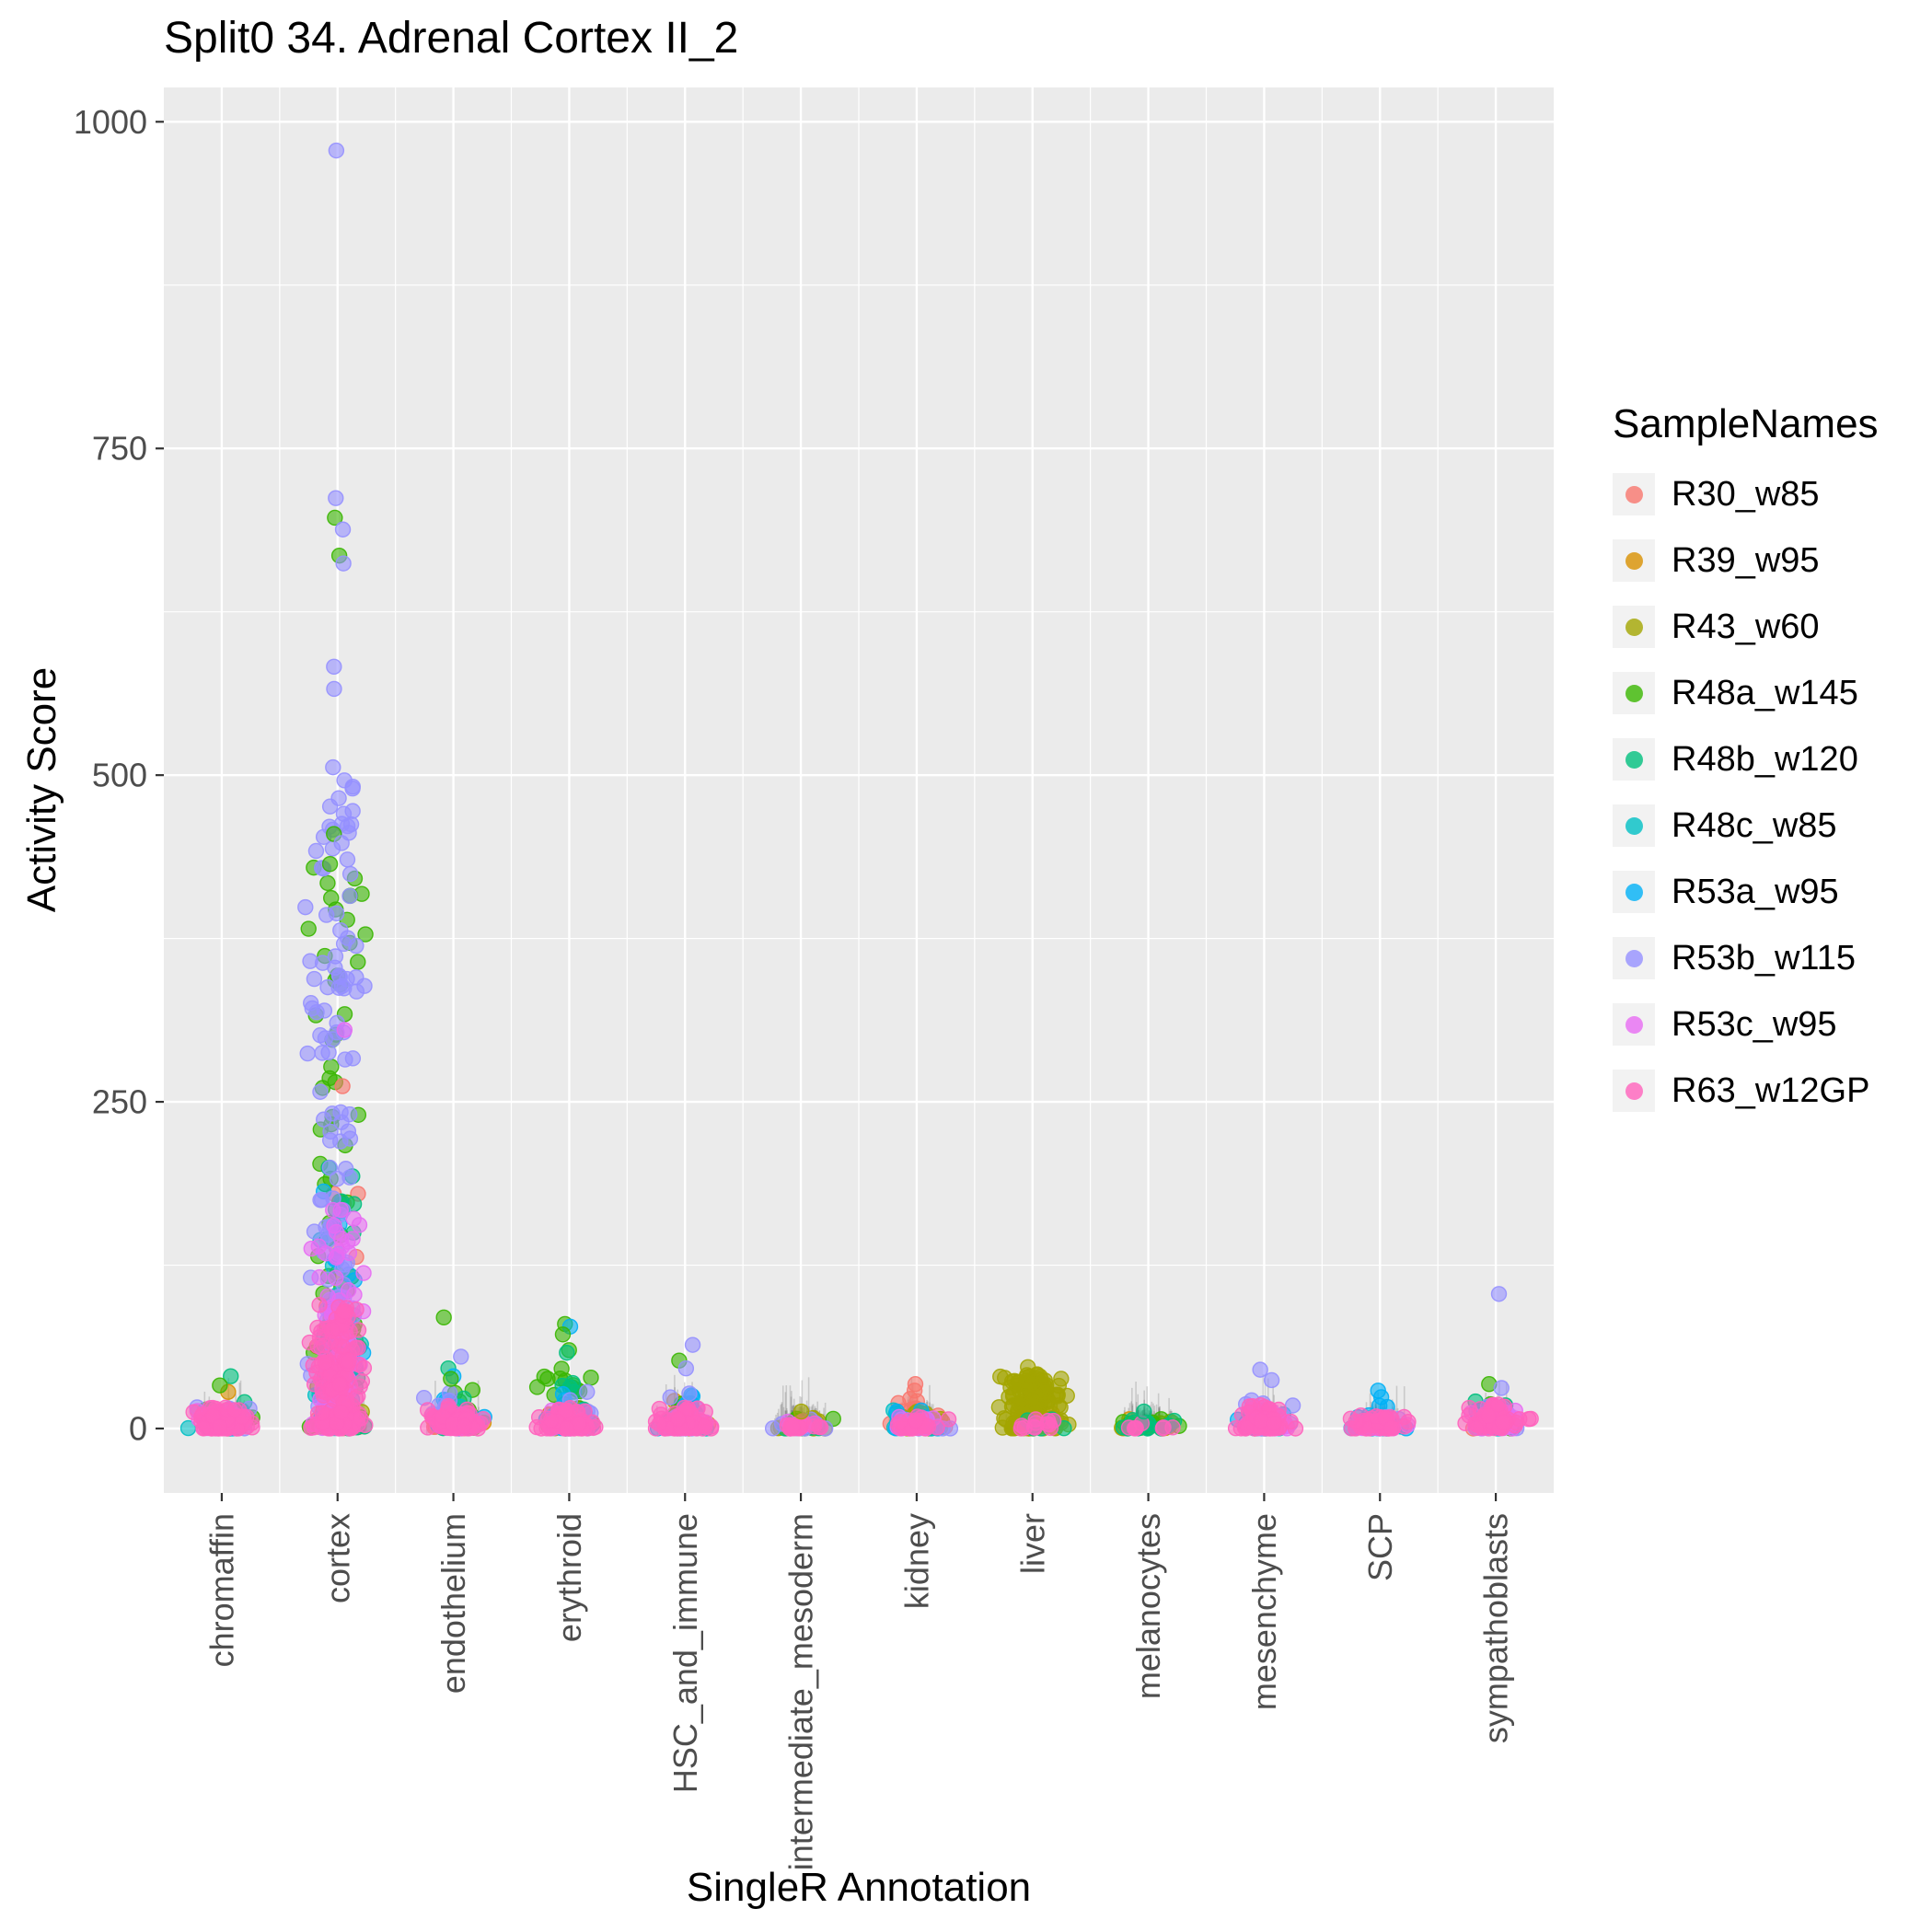  I want to click on legend-item-label: R63_w12GP, so click(1771, 1090).